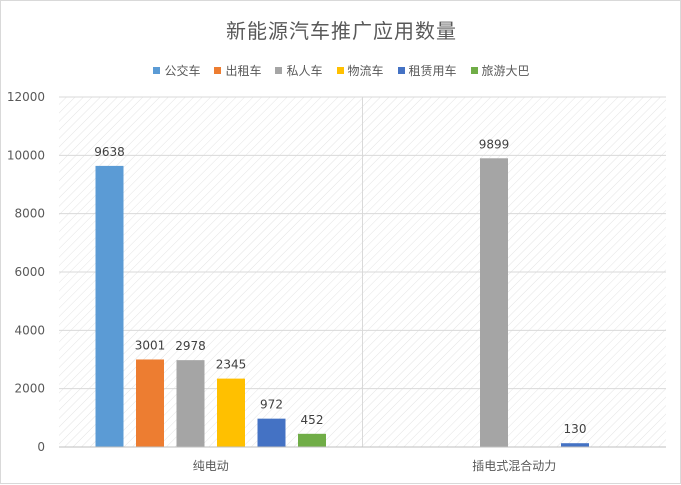 The image size is (681, 485). I want to click on data-label: 9899, so click(494, 144).